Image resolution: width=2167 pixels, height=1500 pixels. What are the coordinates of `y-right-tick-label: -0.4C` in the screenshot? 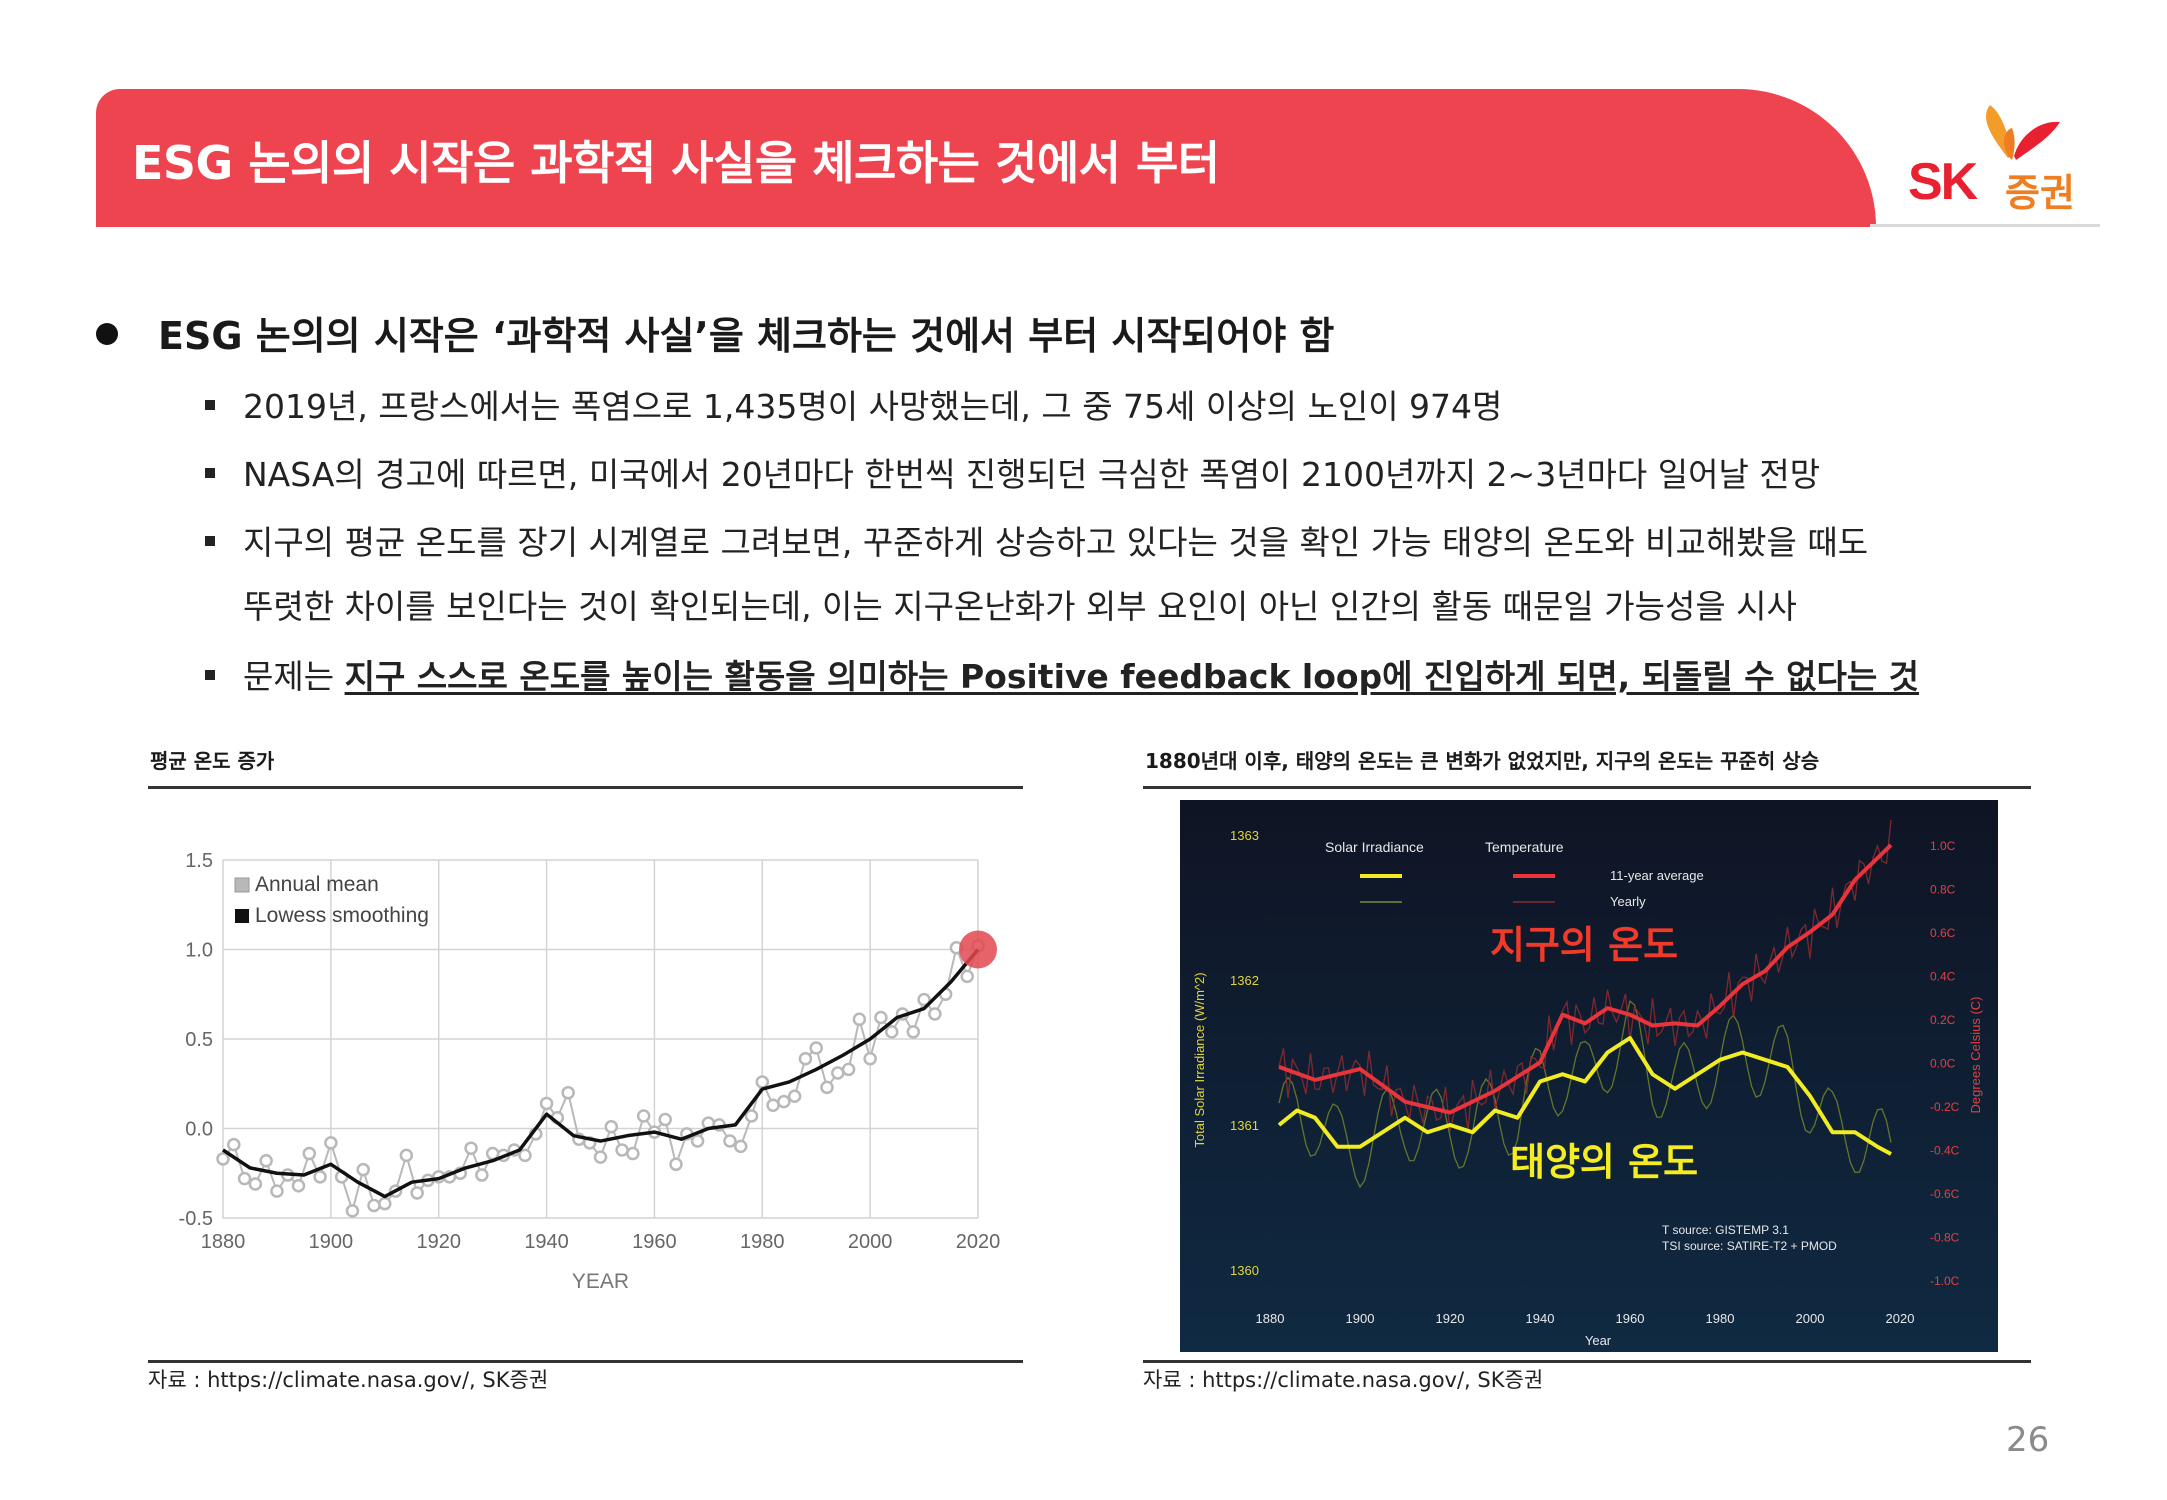 It's located at (1945, 1151).